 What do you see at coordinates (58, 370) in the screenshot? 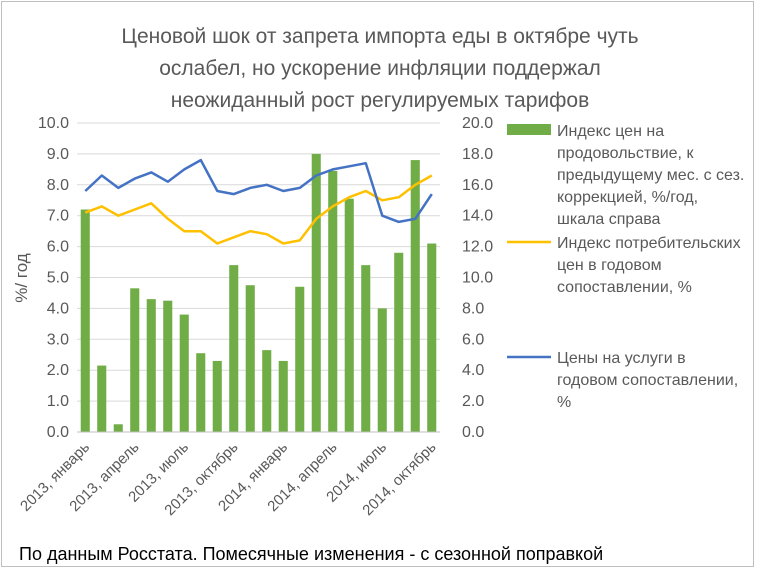
I see `y-left-tick-label: 2.0` at bounding box center [58, 370].